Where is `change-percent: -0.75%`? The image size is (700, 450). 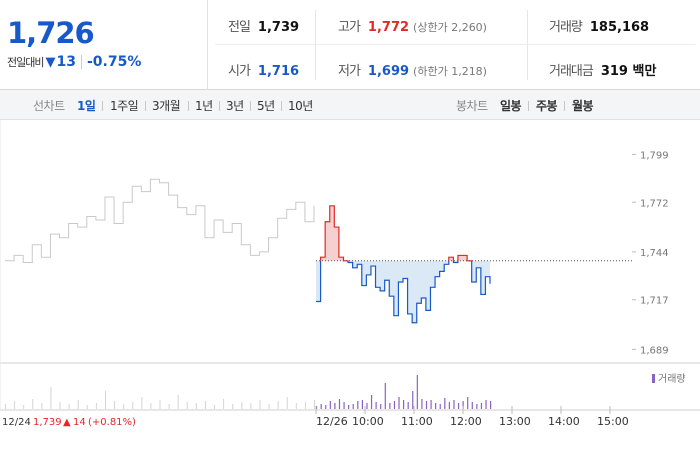
change-percent: -0.75% is located at coordinates (114, 62).